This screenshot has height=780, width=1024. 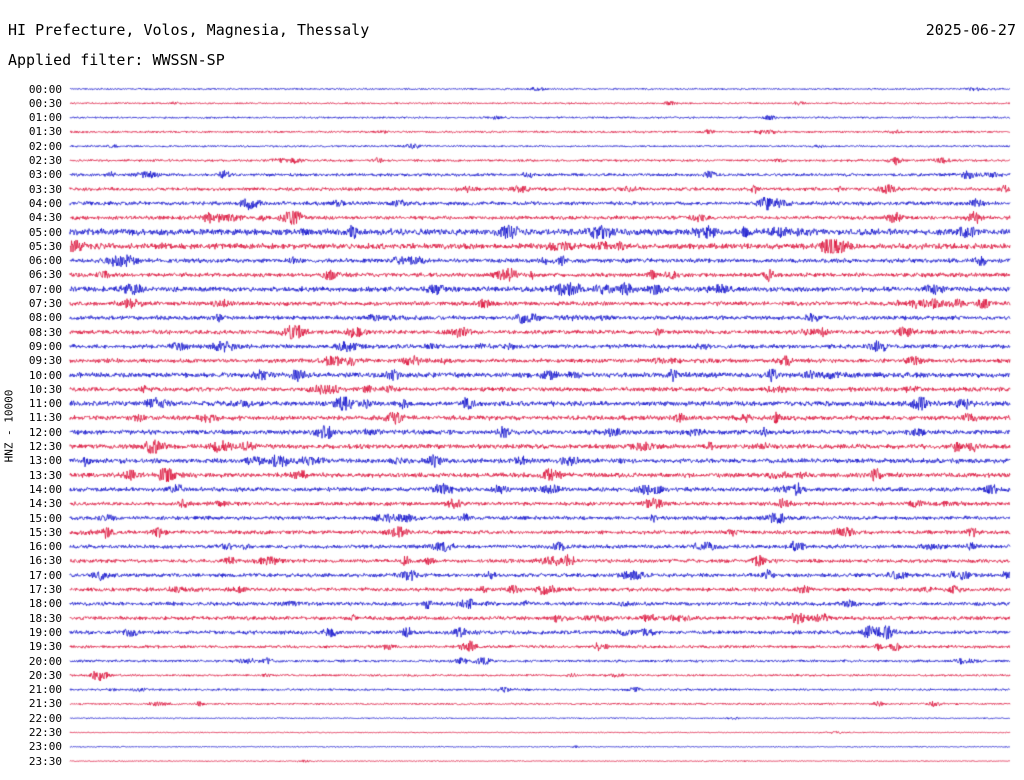 What do you see at coordinates (45, 489) in the screenshot?
I see `time-label: 14:00` at bounding box center [45, 489].